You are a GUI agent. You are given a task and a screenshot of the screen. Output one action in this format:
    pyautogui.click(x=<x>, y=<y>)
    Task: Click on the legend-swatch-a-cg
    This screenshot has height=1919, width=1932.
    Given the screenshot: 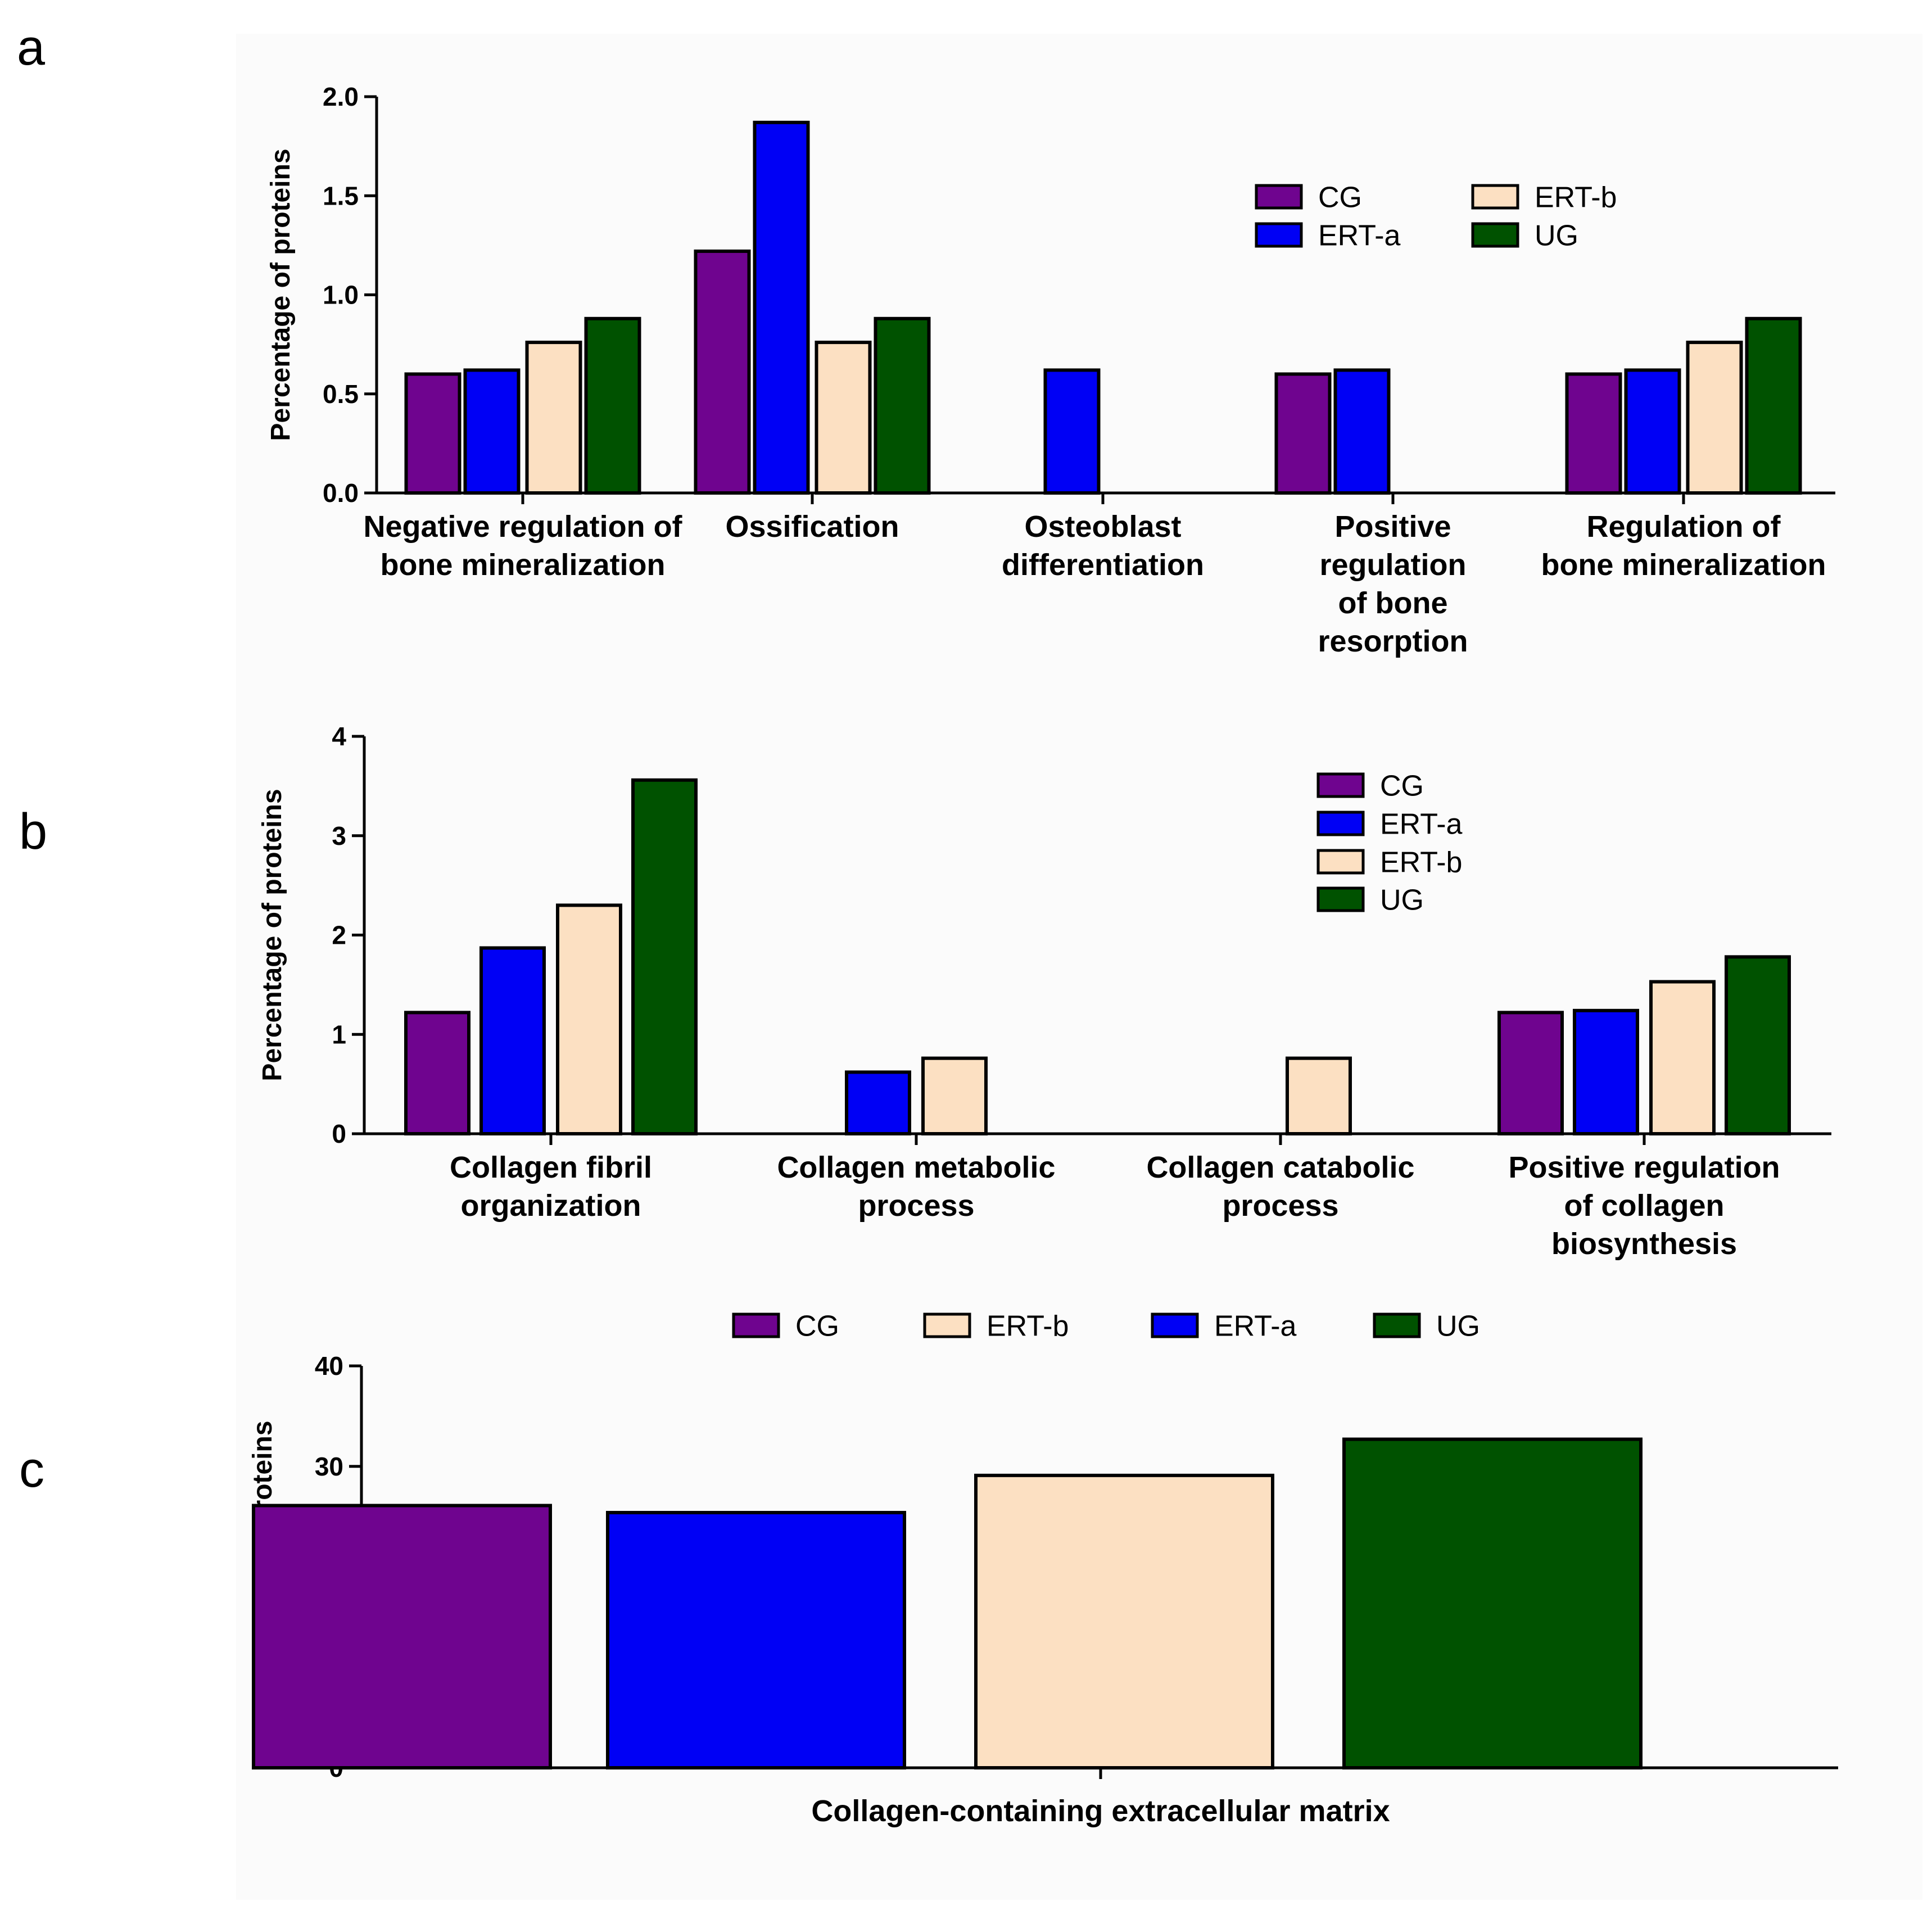 What is the action you would take?
    pyautogui.click(x=1279, y=197)
    